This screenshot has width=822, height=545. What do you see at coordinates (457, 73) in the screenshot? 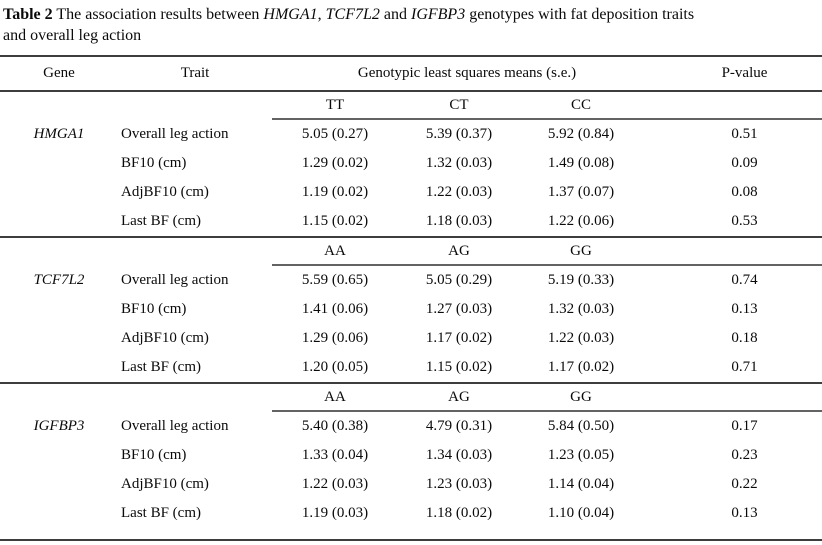
I see `column-header-genotypic-means: Genotypic least squares means (s.e.)` at bounding box center [457, 73].